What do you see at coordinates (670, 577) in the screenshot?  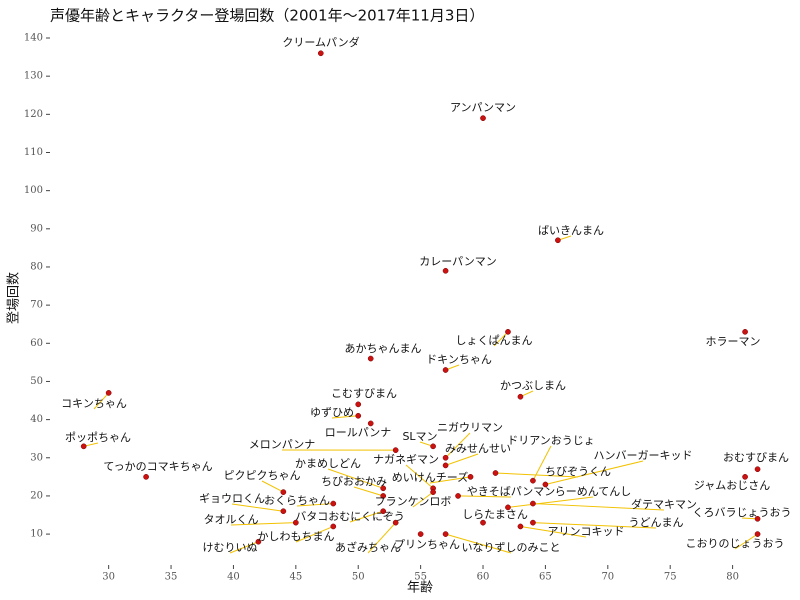 I see `x-tick-label: 75` at bounding box center [670, 577].